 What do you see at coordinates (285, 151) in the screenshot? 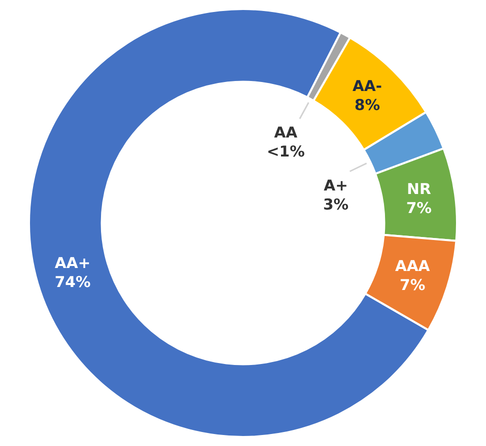
I see `data-label: <1%` at bounding box center [285, 151].